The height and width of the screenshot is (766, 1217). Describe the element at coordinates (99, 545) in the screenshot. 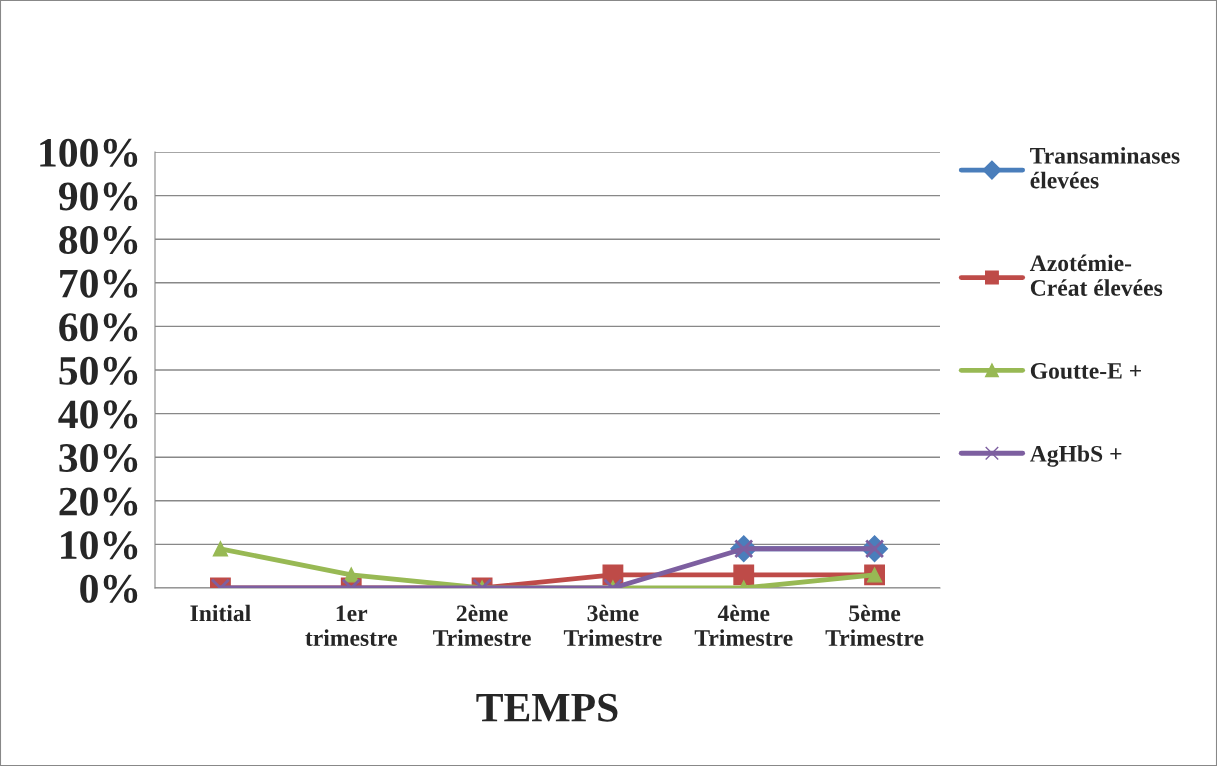

I see `y-tick-label: 10%` at that location.